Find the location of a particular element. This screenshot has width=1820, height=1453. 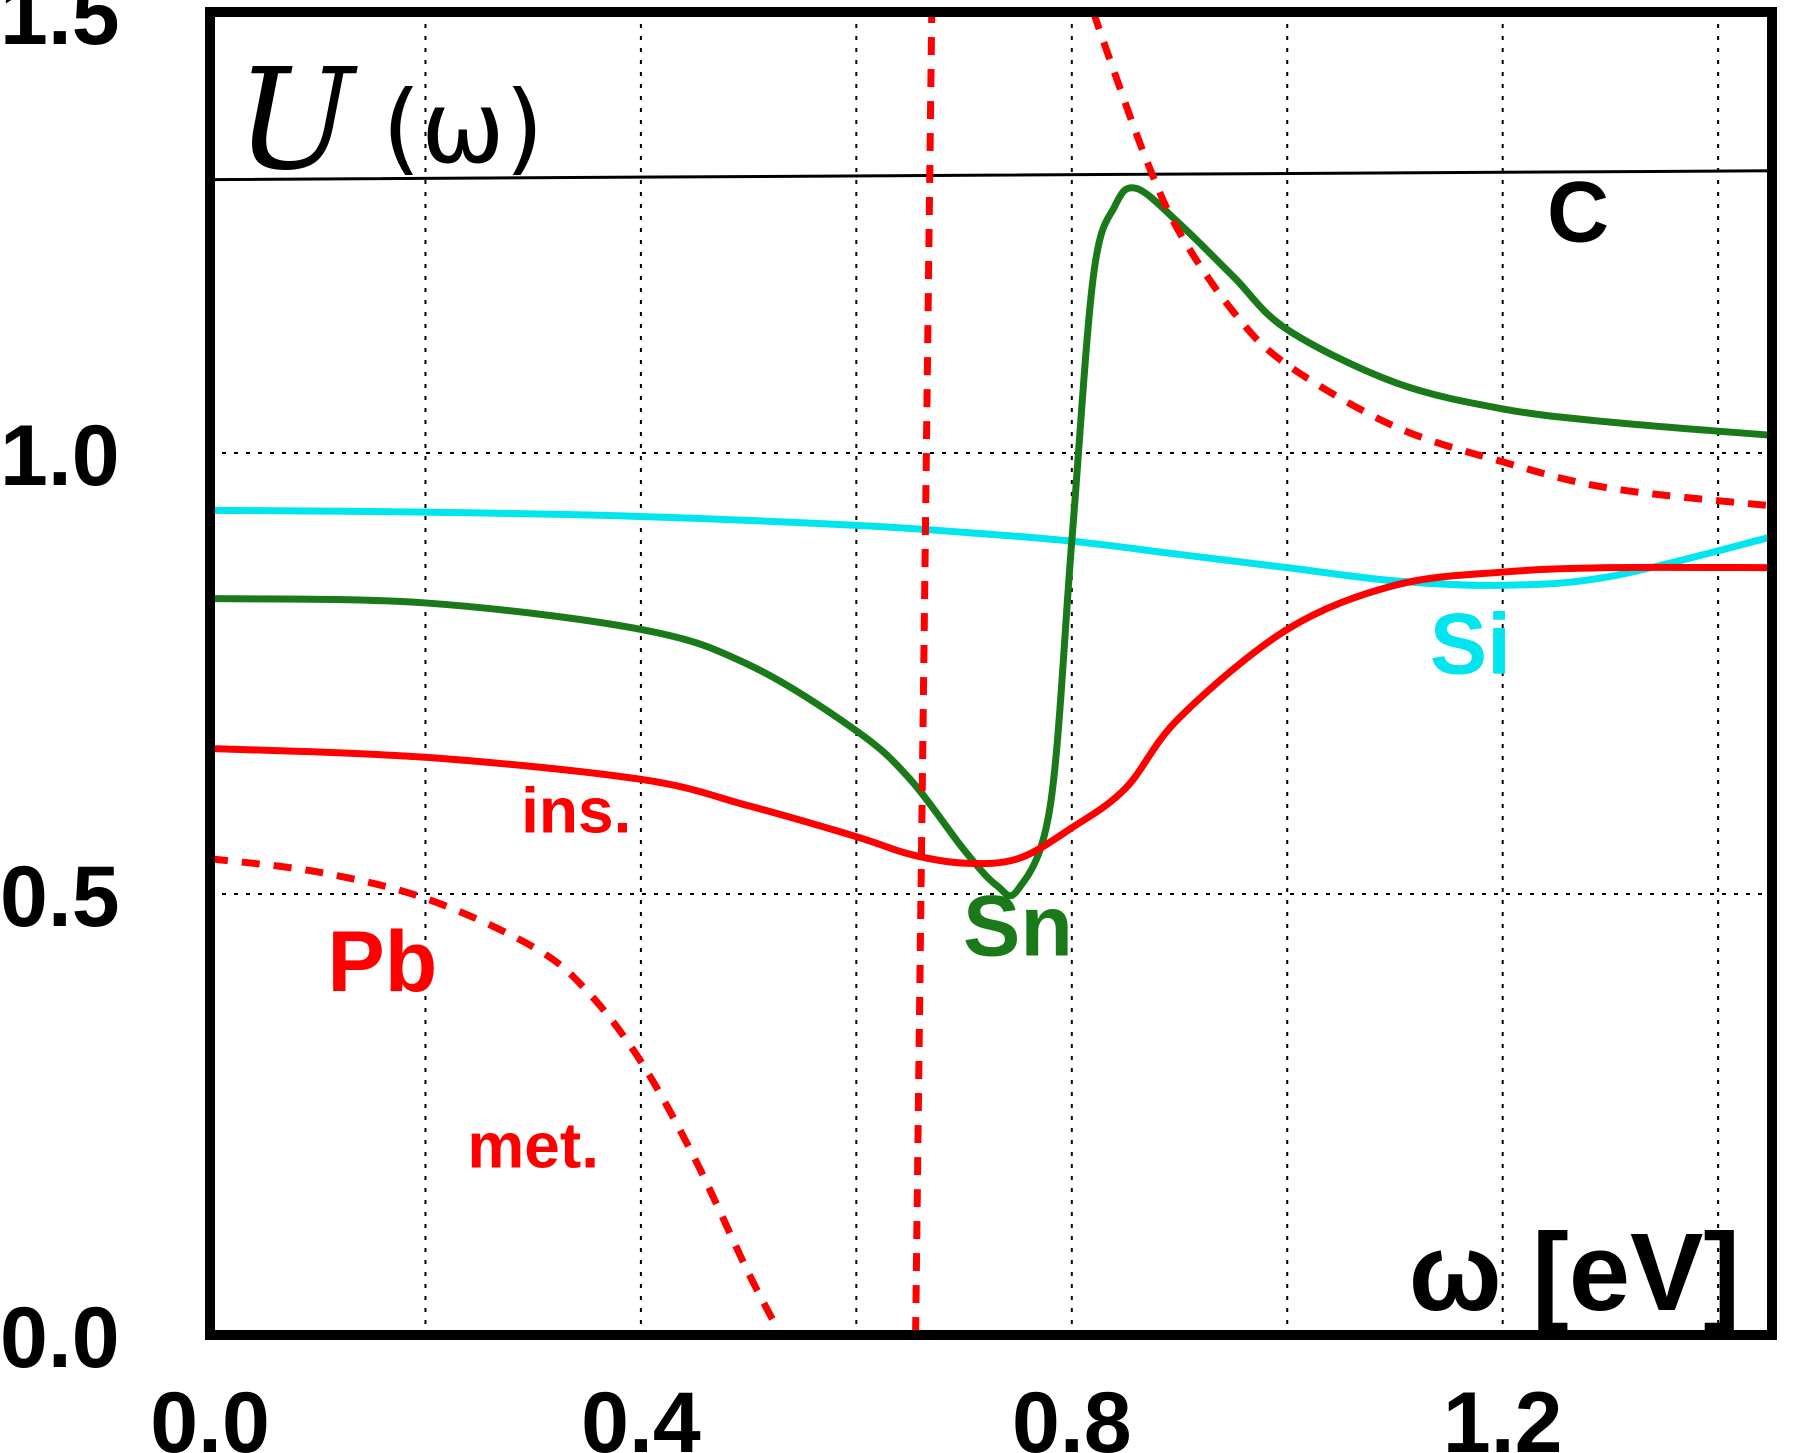

annotation-si: Si is located at coordinates (1470, 645).